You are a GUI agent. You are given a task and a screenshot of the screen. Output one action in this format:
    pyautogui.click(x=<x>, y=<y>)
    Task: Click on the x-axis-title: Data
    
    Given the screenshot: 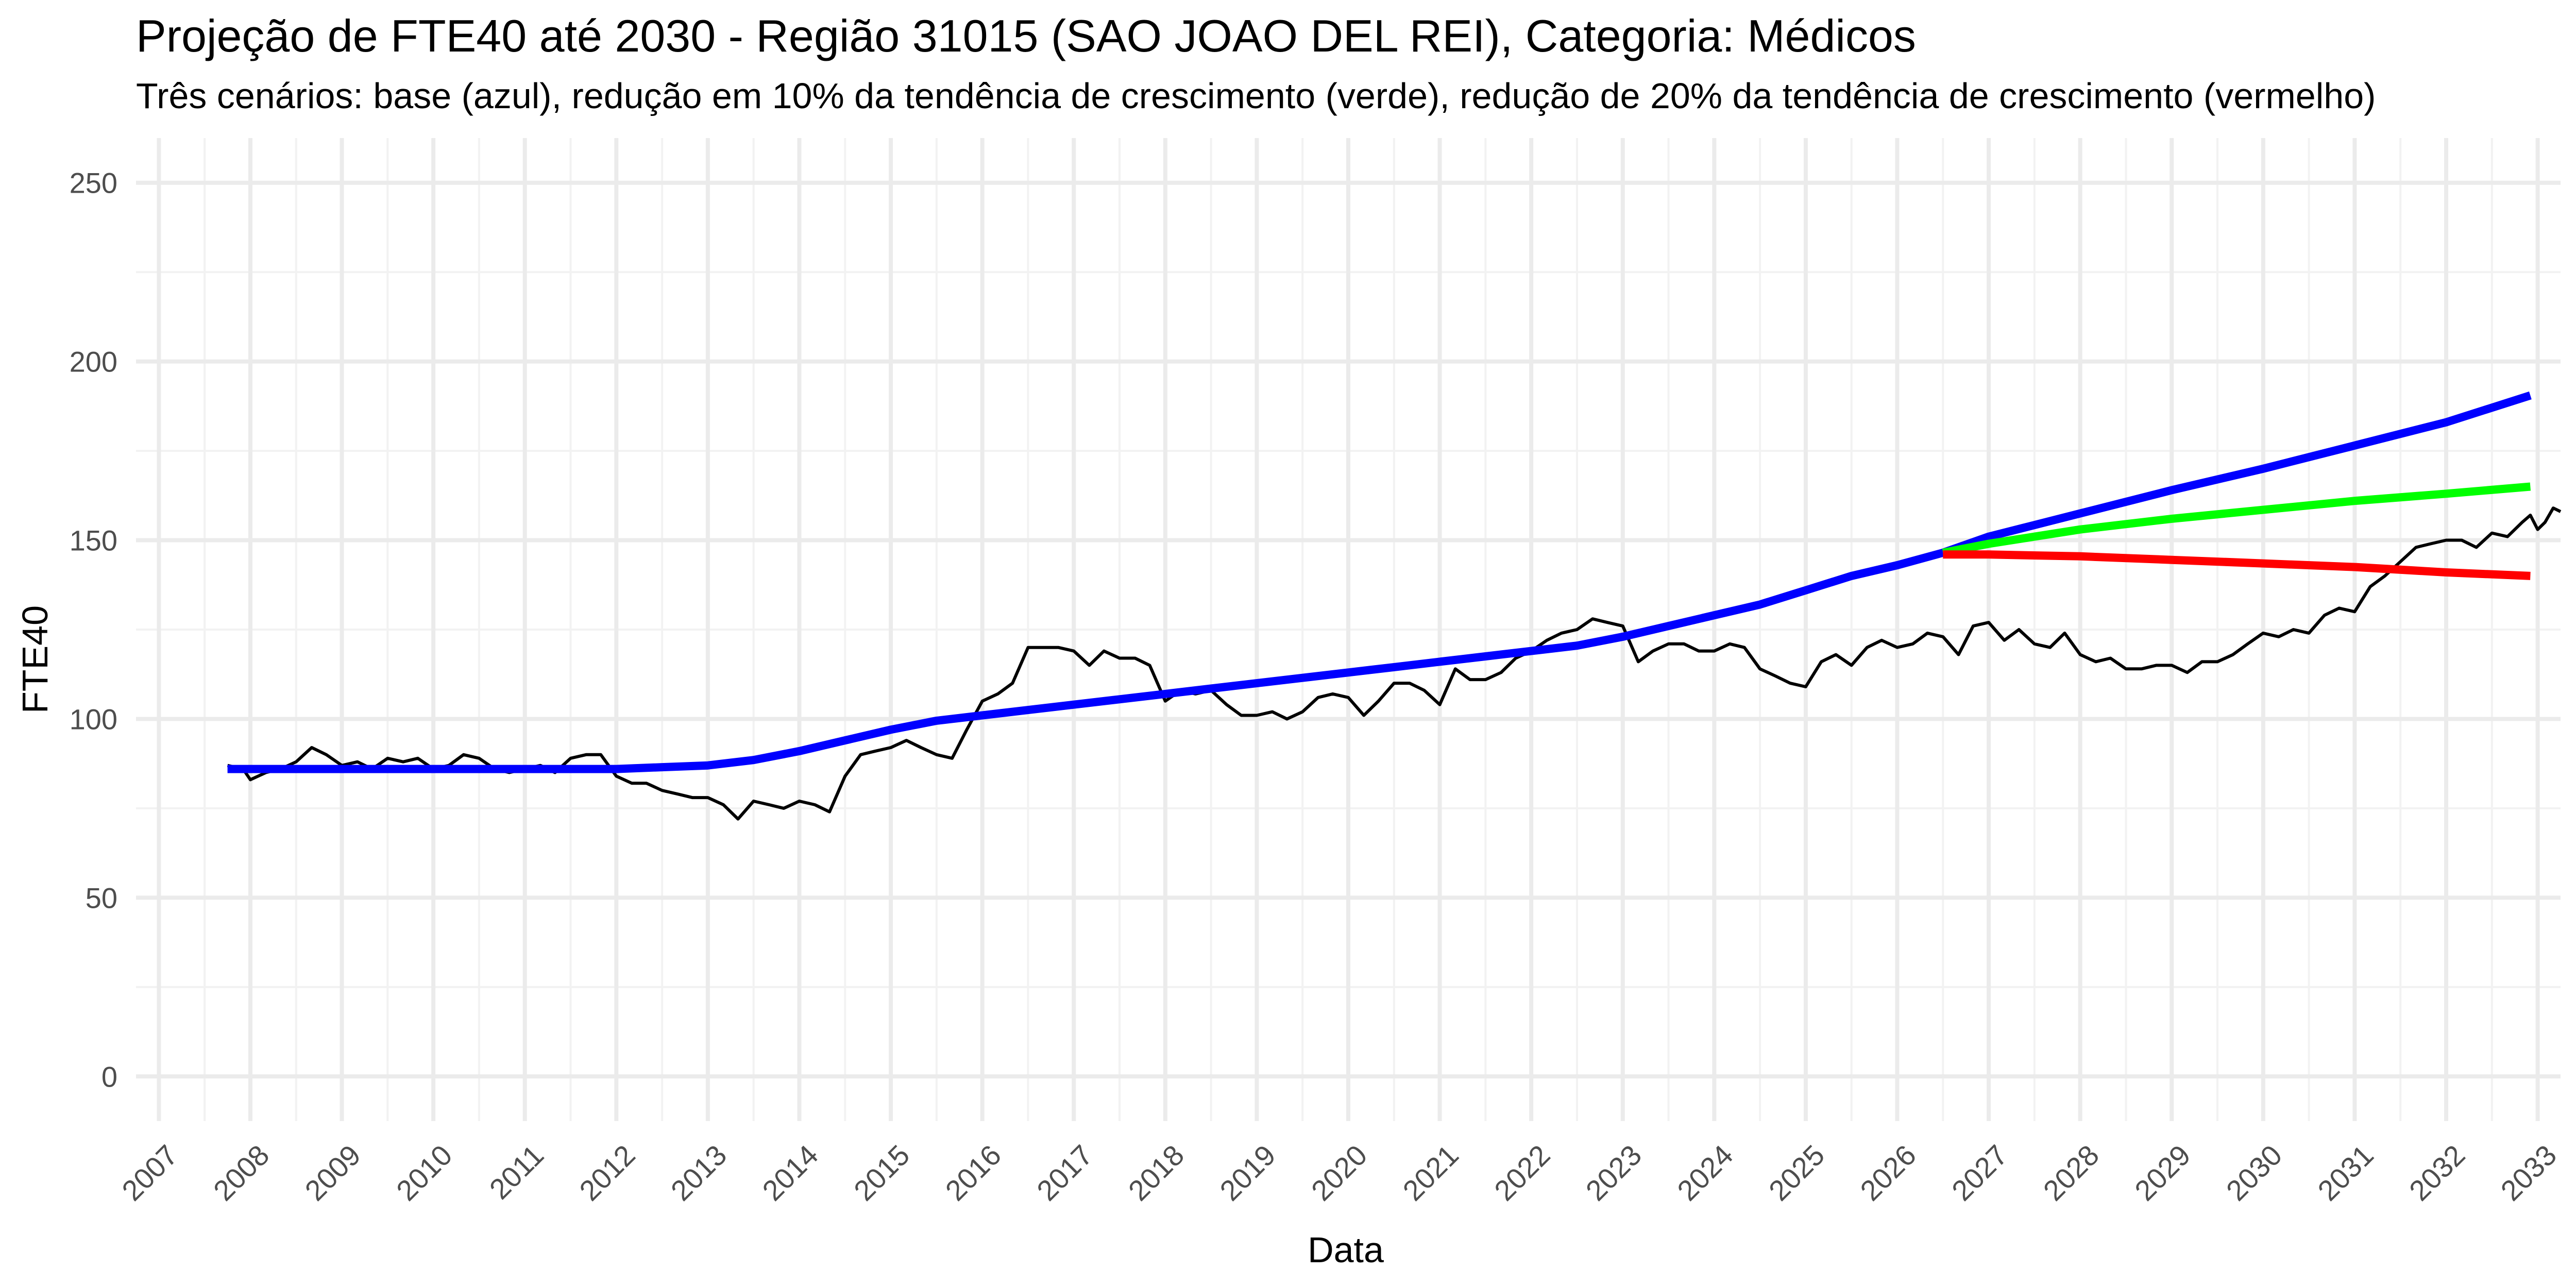 What is the action you would take?
    pyautogui.click(x=1346, y=1250)
    